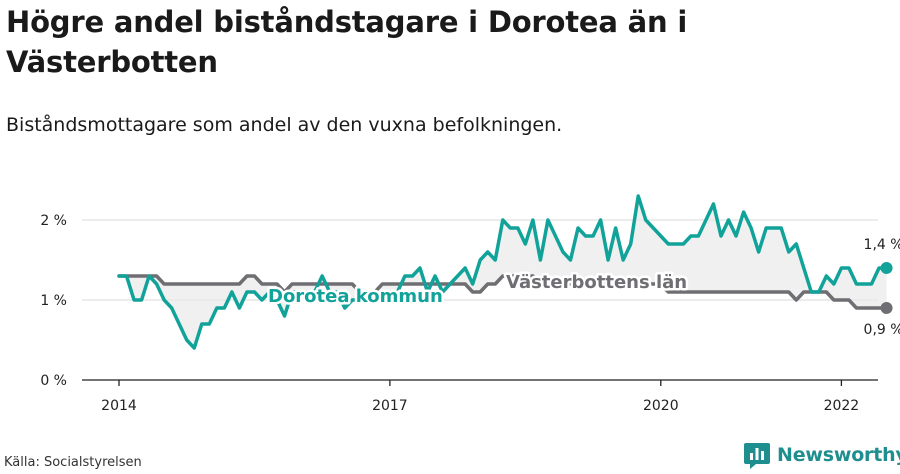 This screenshot has width=900, height=474. What do you see at coordinates (886, 268) in the screenshot?
I see `end-point-dorotea` at bounding box center [886, 268].